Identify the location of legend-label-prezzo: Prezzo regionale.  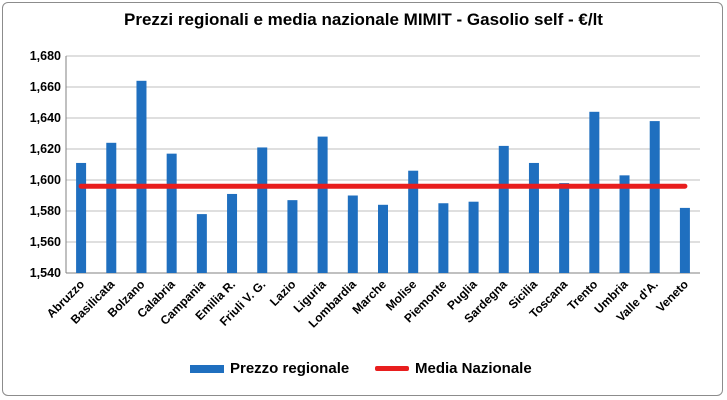
(290, 368).